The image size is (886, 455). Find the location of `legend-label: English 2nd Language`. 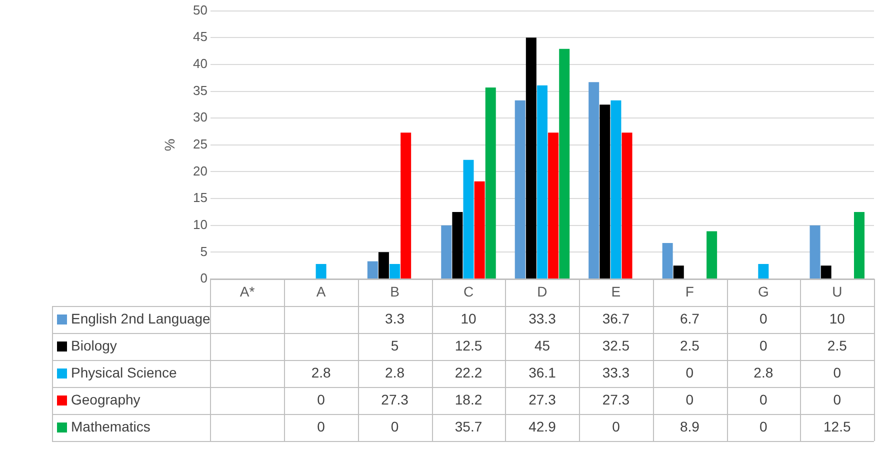

legend-label: English 2nd Language is located at coordinates (141, 318).